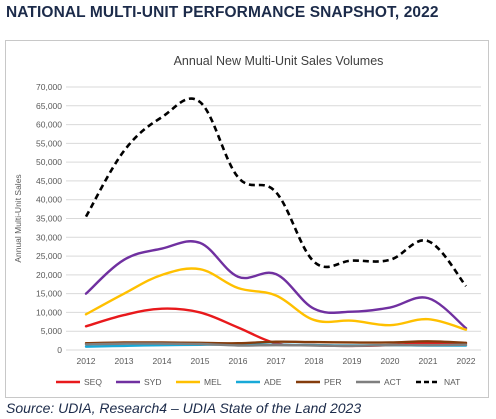 Image resolution: width=496 pixels, height=419 pixels. I want to click on y-tick-label: 50,000, so click(49, 162).